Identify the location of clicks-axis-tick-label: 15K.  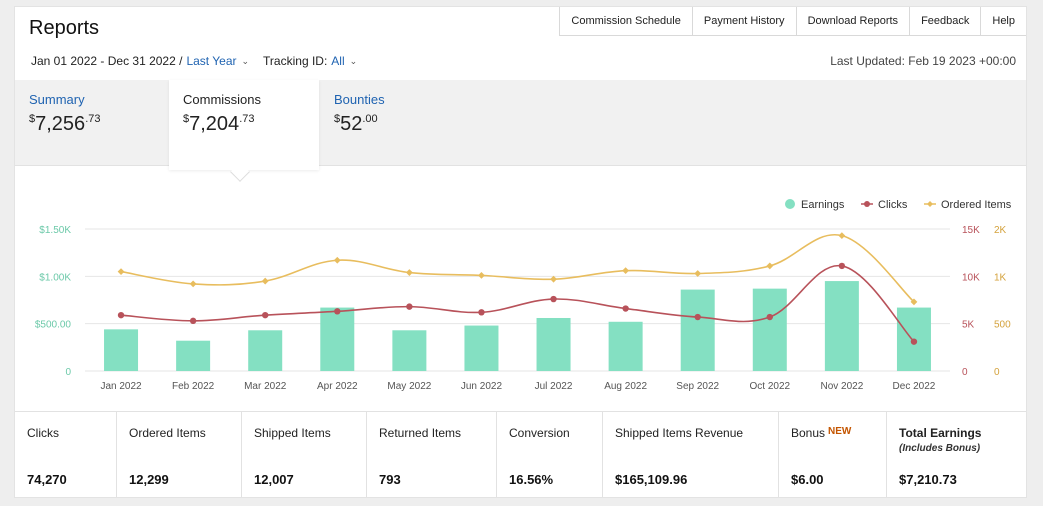
(971, 230).